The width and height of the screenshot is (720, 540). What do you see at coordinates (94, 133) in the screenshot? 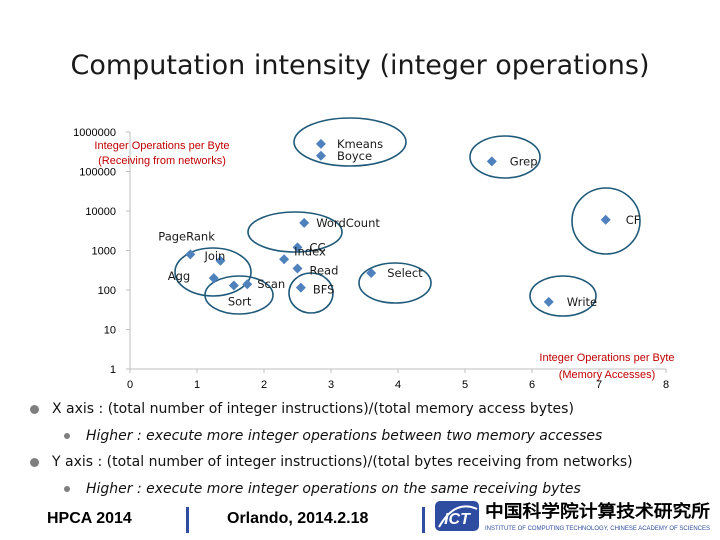
I see `y-tick-label: 1000000` at bounding box center [94, 133].